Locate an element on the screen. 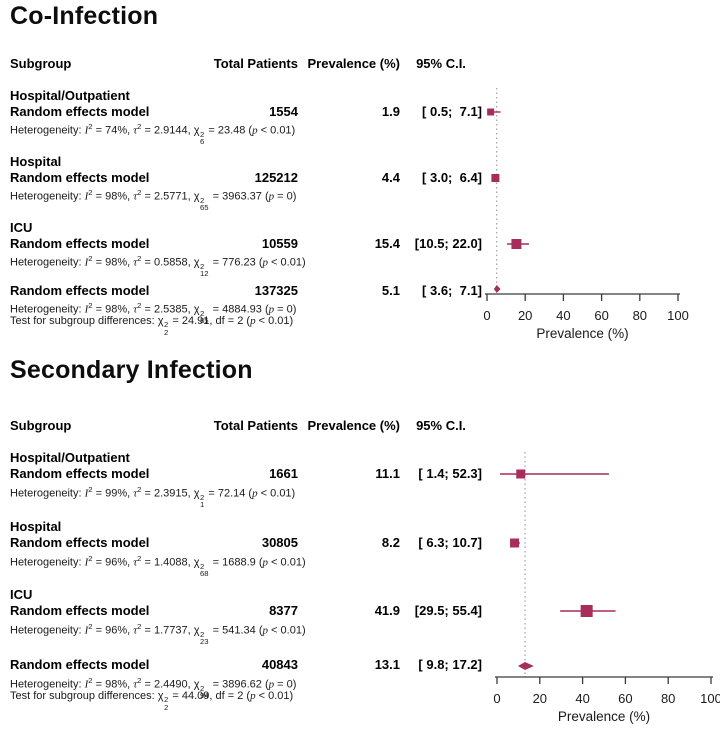 This screenshot has height=738, width=720. total-patients-value: 1661 is located at coordinates (283, 473).